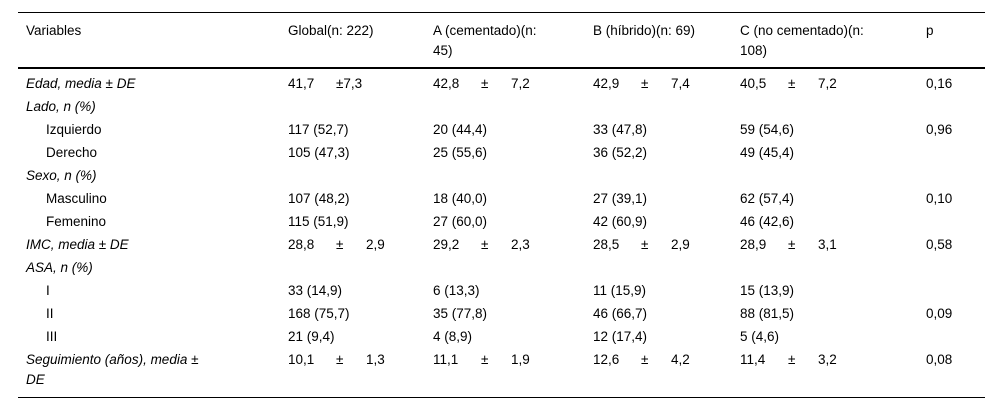  Describe the element at coordinates (666, 130) in the screenshot. I see `value-cell: 33 (47,8)` at that location.